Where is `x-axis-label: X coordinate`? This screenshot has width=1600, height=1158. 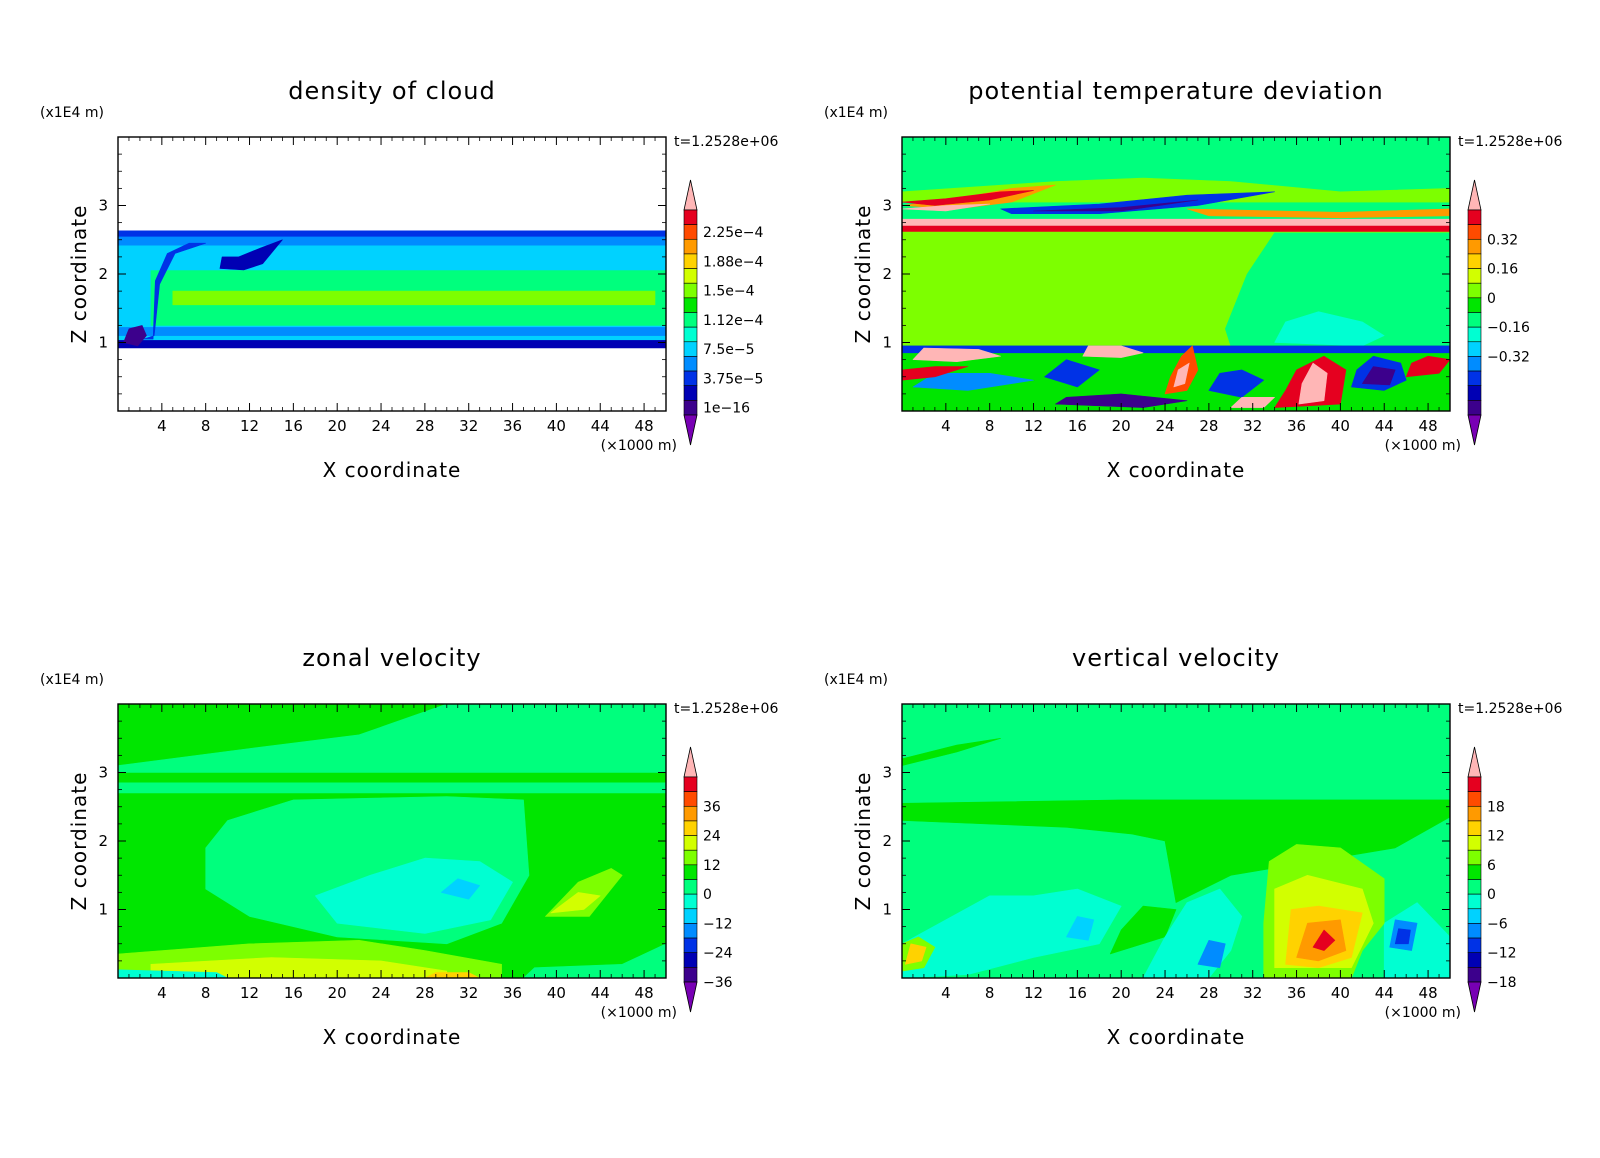
x-axis-label: X coordinate is located at coordinates (1176, 470).